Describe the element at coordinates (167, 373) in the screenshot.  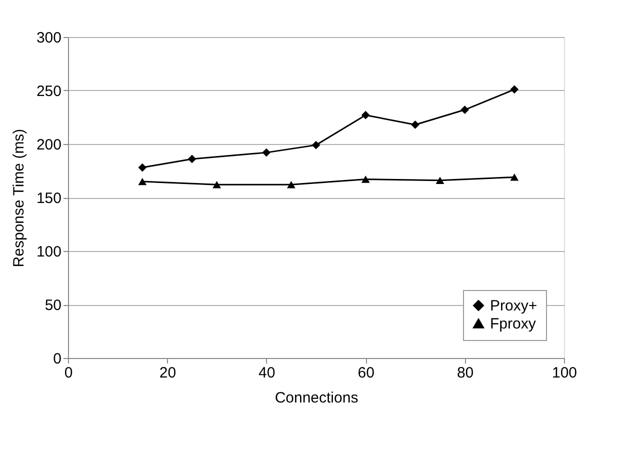
I see `x-tick-label: 20` at that location.